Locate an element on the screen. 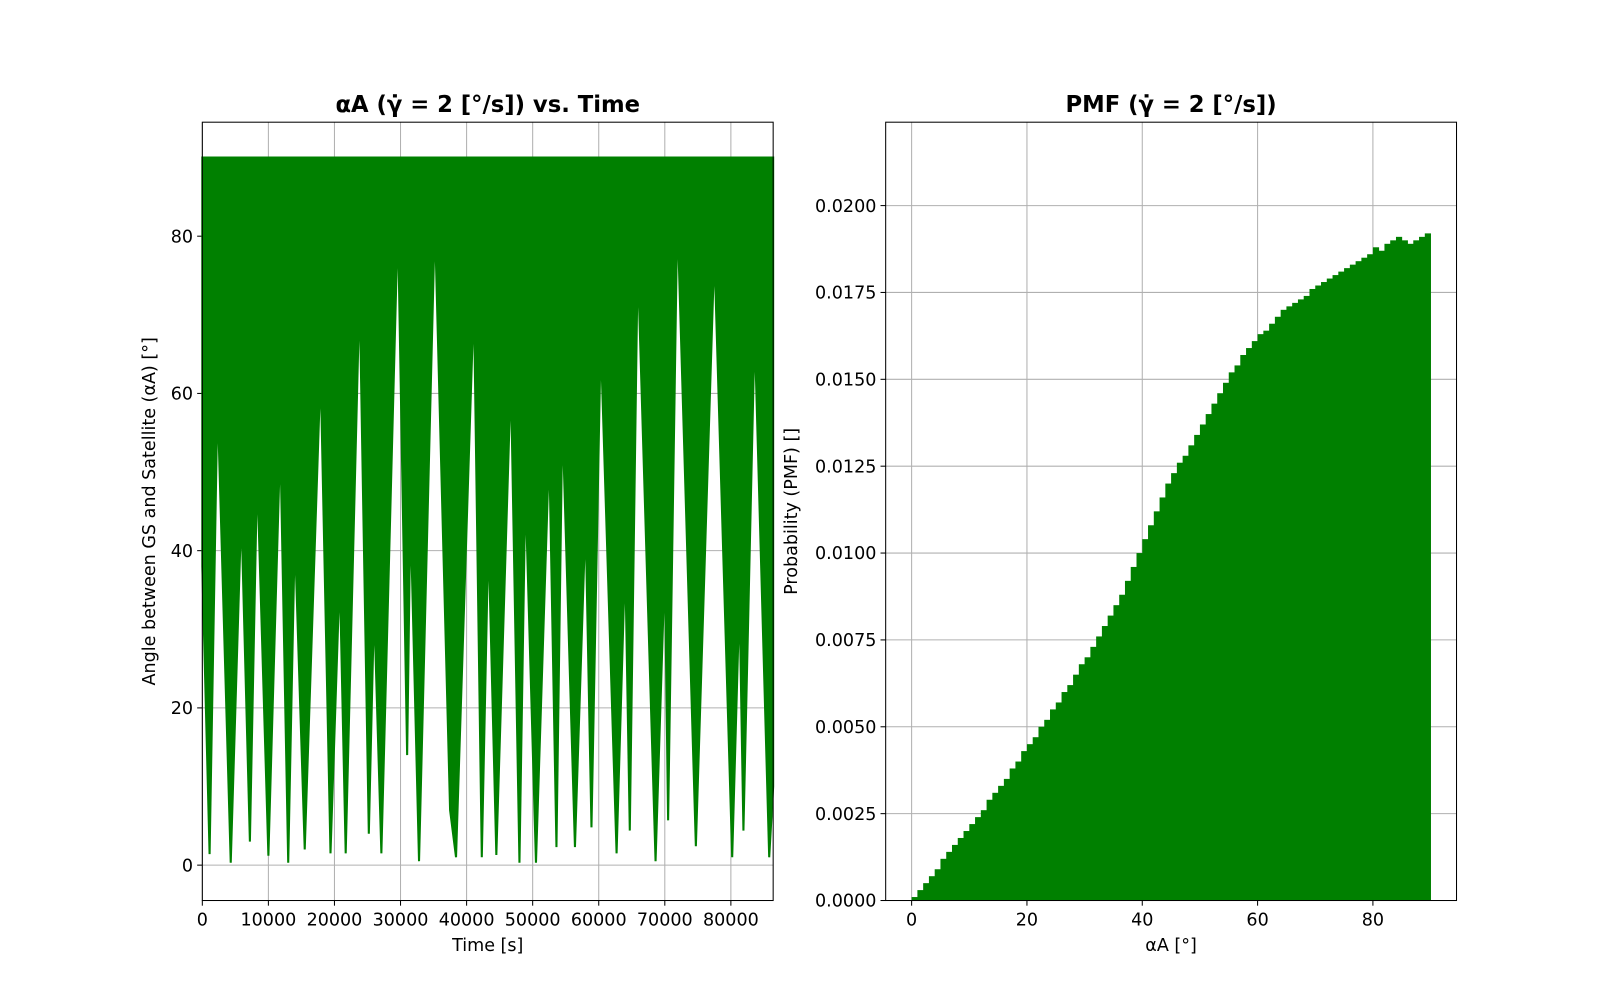 This screenshot has width=1600, height=1000. y-tick-label: 0.0125 is located at coordinates (845, 467).